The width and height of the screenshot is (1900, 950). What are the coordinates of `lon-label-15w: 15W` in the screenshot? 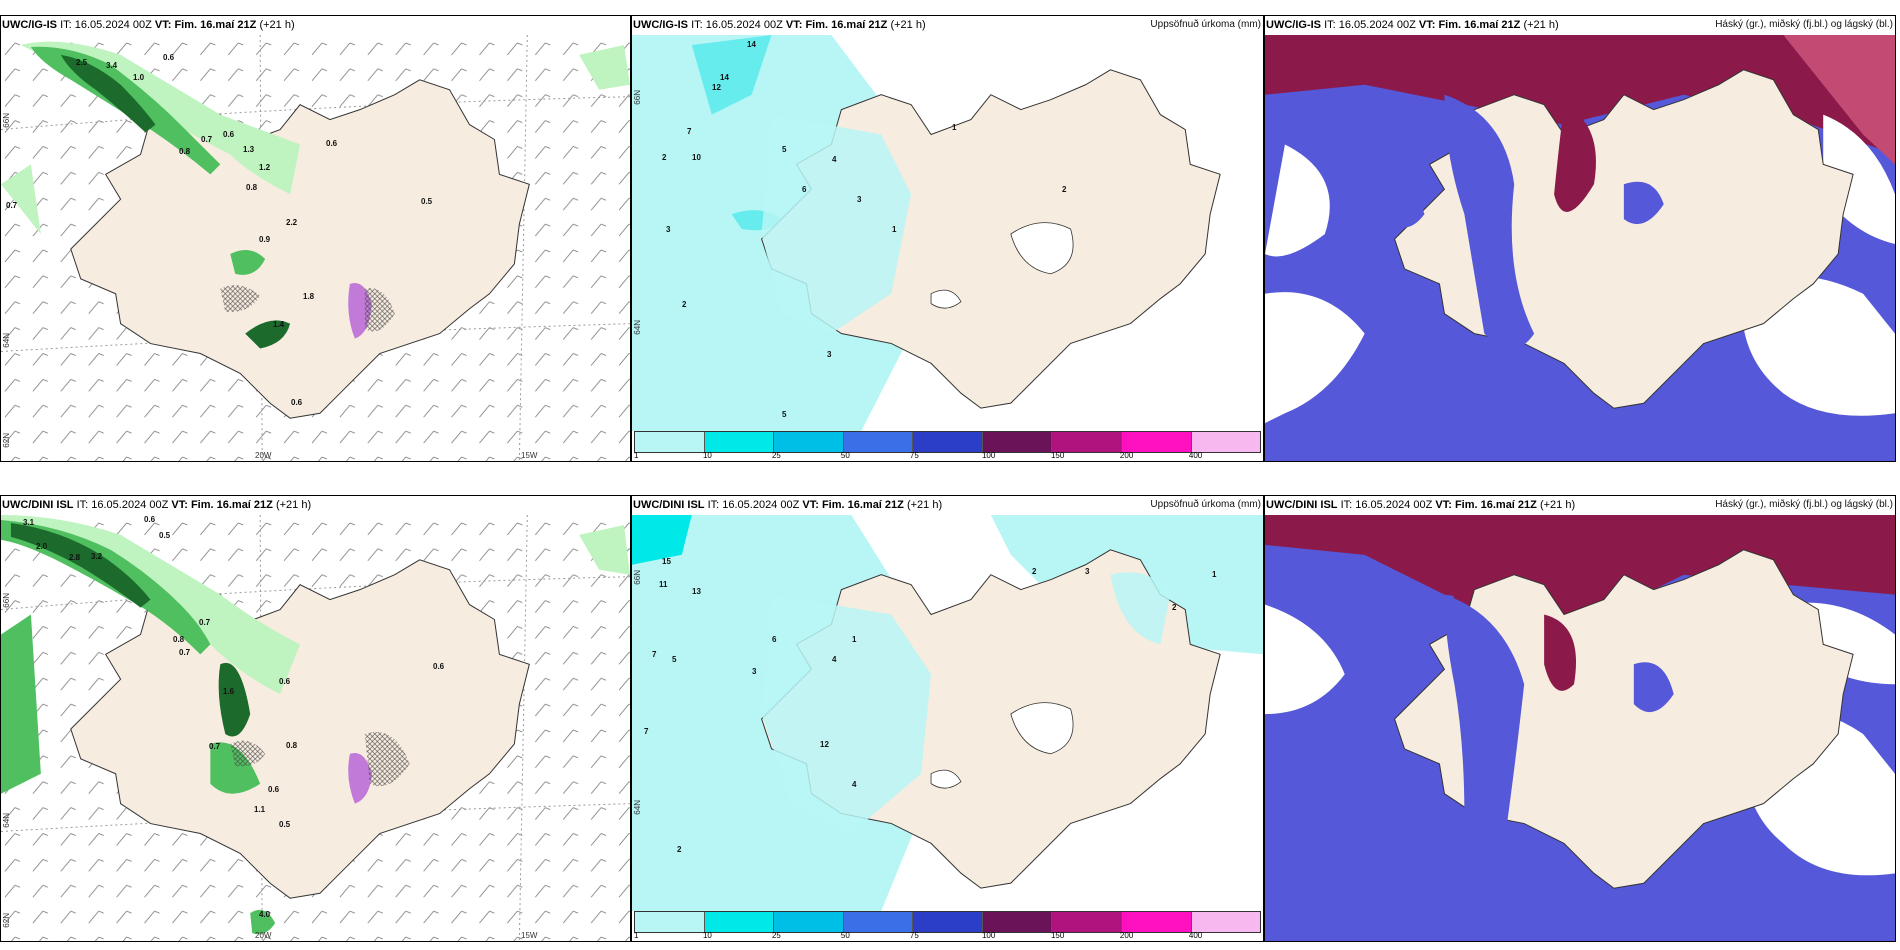 It's located at (529, 455).